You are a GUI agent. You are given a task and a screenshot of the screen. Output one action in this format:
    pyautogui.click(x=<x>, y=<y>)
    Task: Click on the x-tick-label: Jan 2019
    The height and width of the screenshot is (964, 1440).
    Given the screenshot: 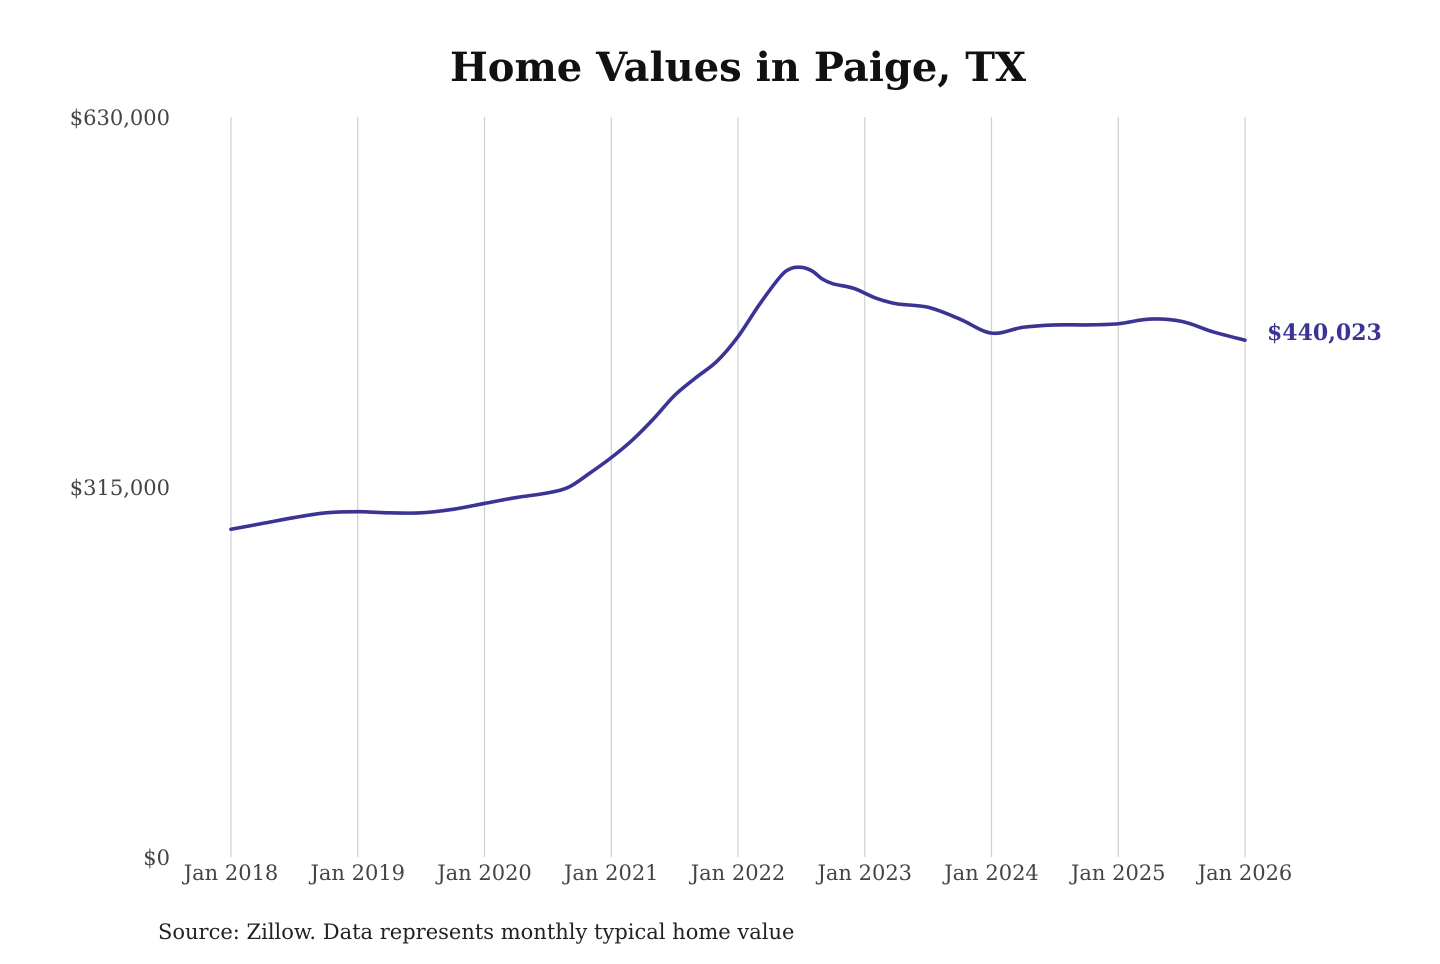 What is the action you would take?
    pyautogui.click(x=356, y=873)
    